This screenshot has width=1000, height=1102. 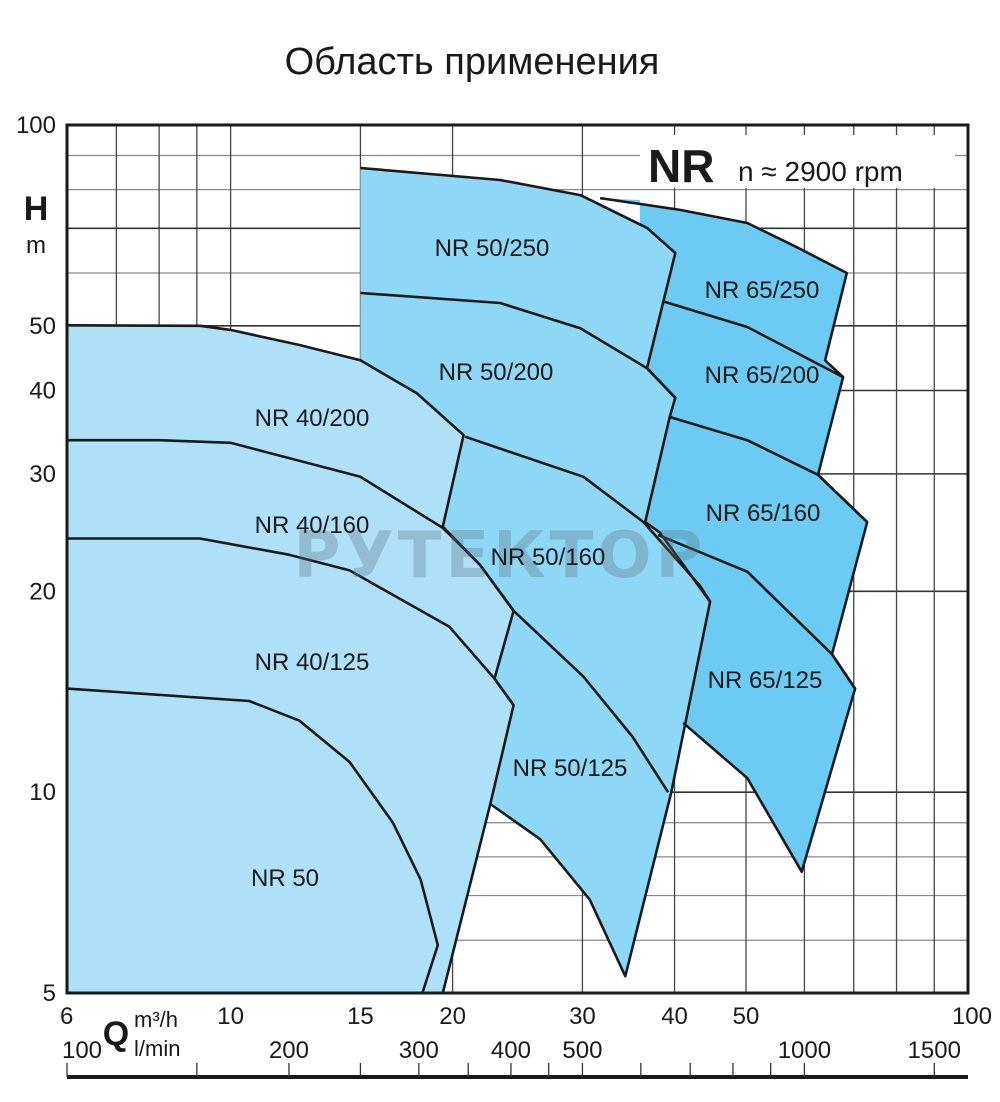 What do you see at coordinates (526, 1016) in the screenshot?
I see `x-tick-labels: 6 10 15 20 30 40 50 100` at bounding box center [526, 1016].